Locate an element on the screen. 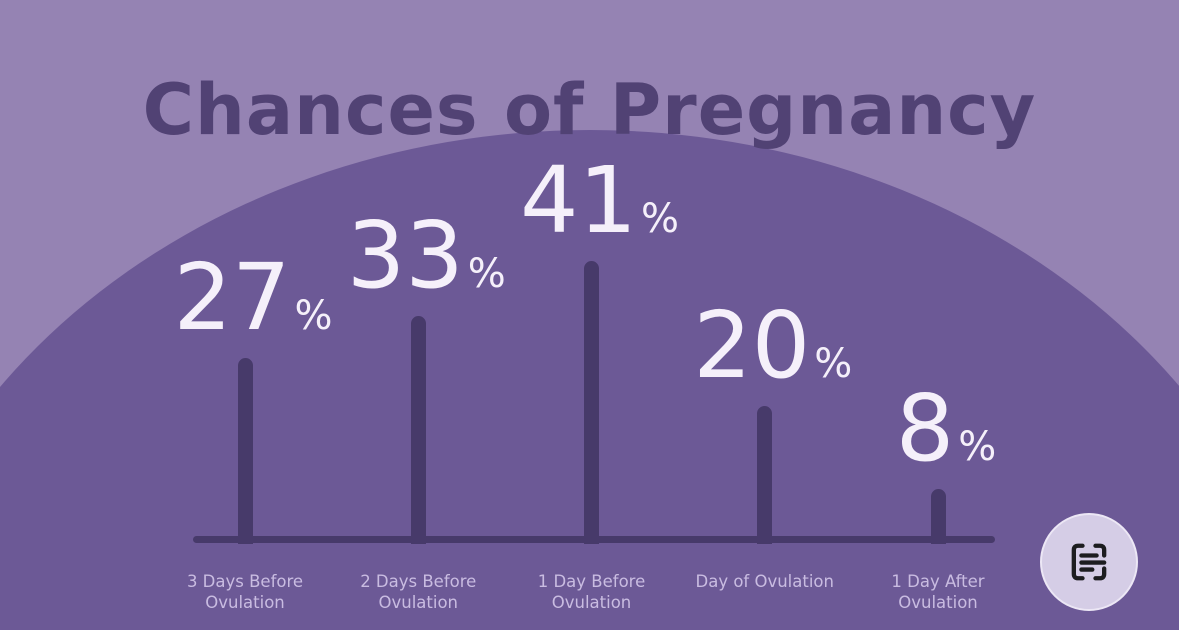  value-number: 8 is located at coordinates (925, 428).